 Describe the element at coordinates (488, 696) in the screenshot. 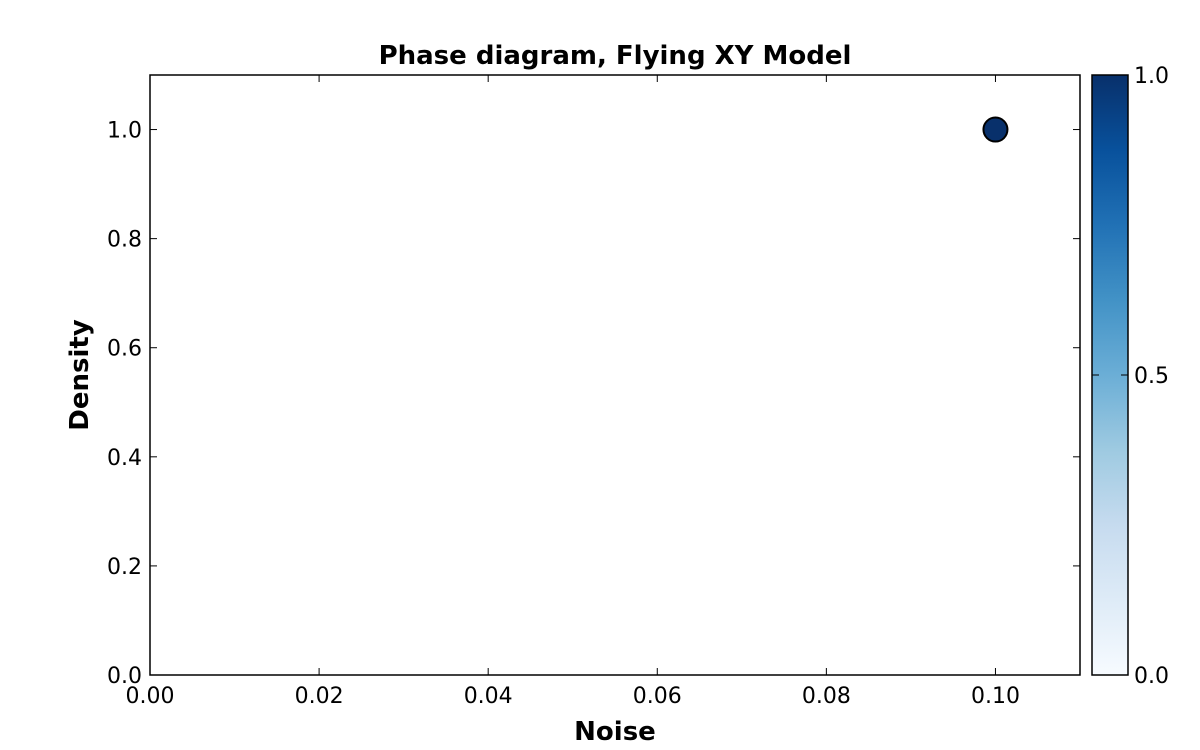

I see `x-tick-label: 0.04` at that location.